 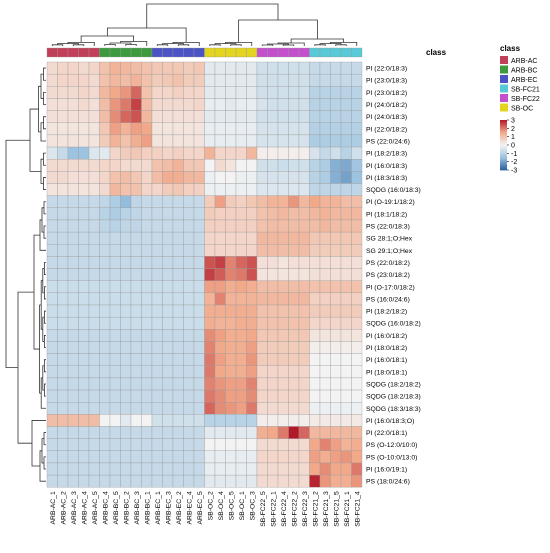 What do you see at coordinates (386, 81) in the screenshot?
I see `row-label: PI (23:0/18:3)` at bounding box center [386, 81].